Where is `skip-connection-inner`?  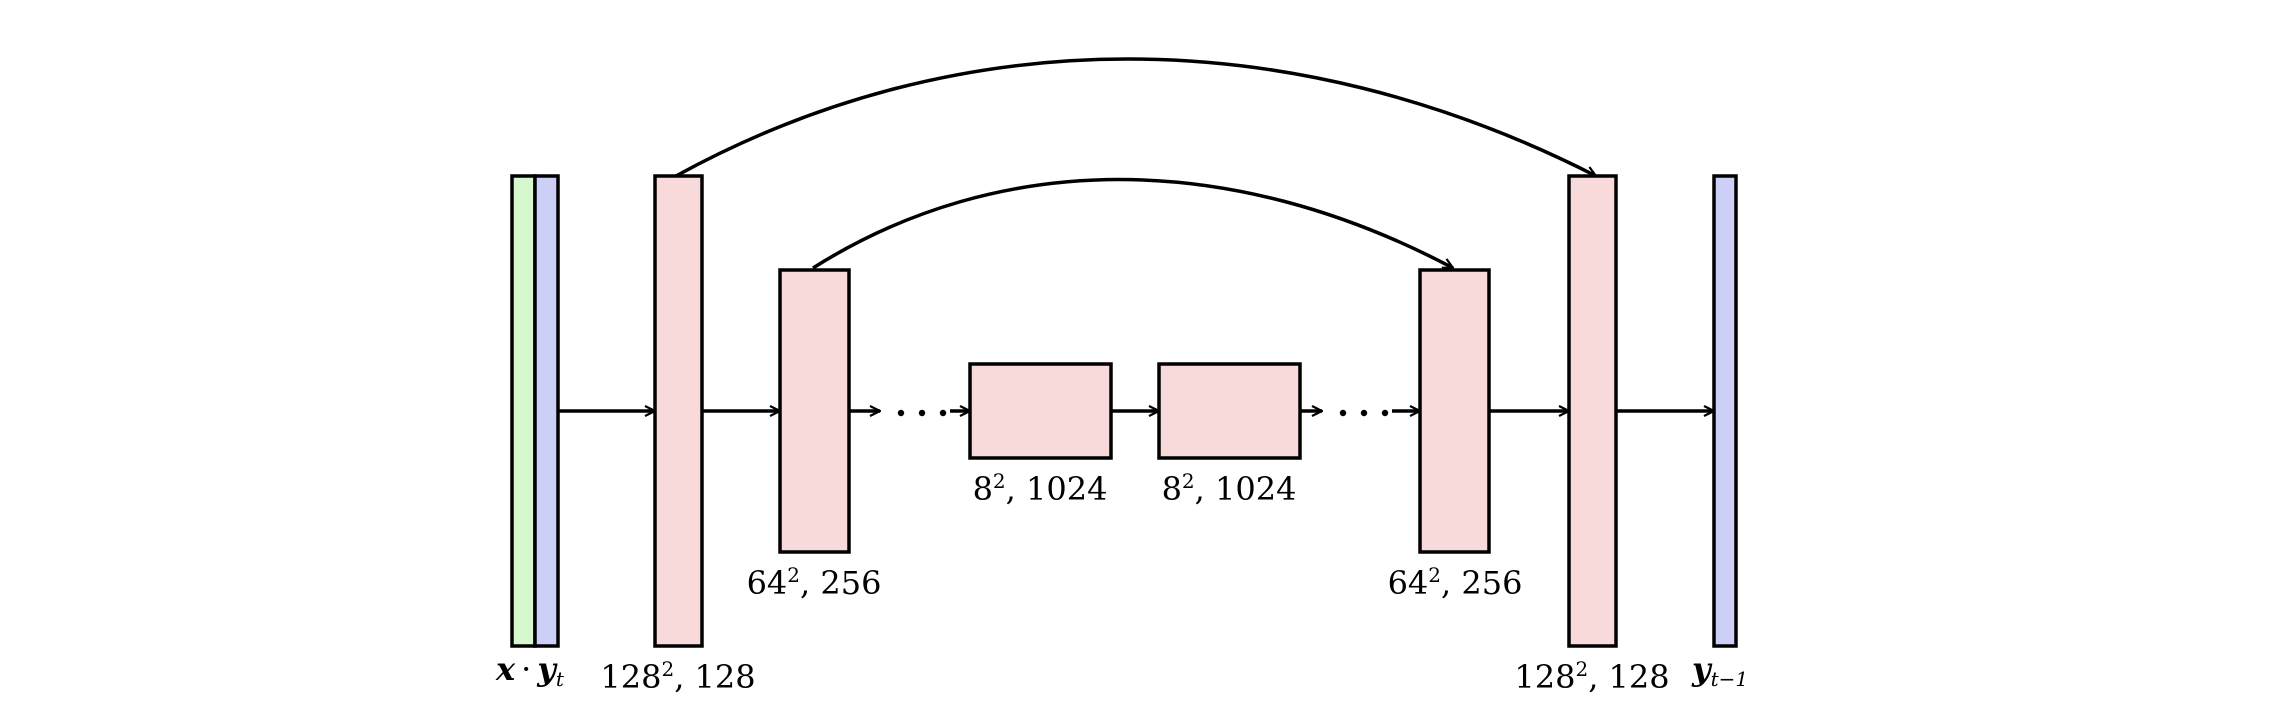
skip-connection-inner is located at coordinates (1132, 223).